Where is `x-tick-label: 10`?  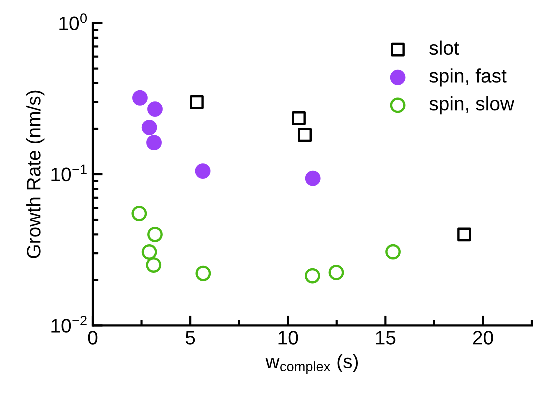 x-tick-label: 10 is located at coordinates (288, 338).